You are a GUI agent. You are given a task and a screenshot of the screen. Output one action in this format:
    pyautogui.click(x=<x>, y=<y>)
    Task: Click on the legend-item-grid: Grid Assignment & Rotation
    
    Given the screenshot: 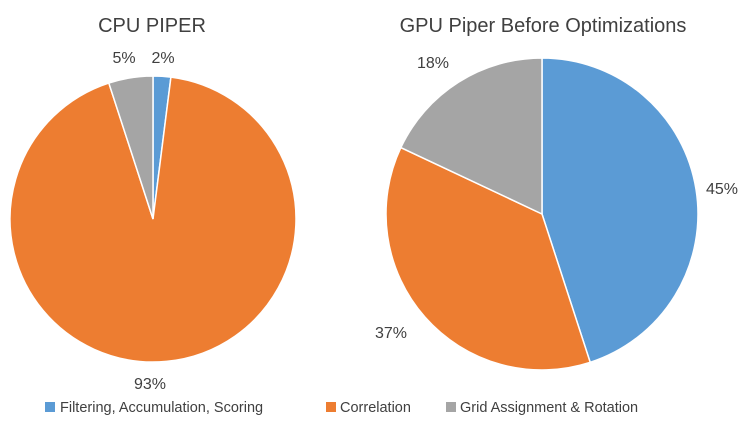 What is the action you would take?
    pyautogui.click(x=542, y=408)
    